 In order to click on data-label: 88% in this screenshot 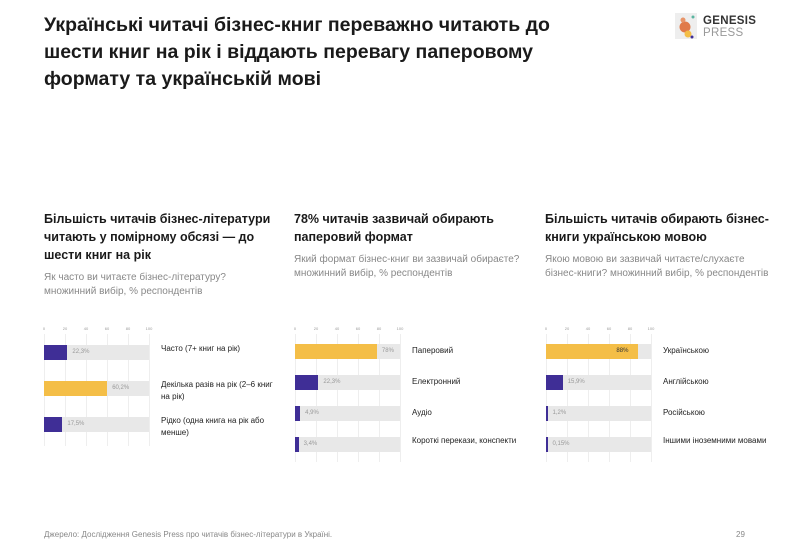, I will do `click(622, 351)`.